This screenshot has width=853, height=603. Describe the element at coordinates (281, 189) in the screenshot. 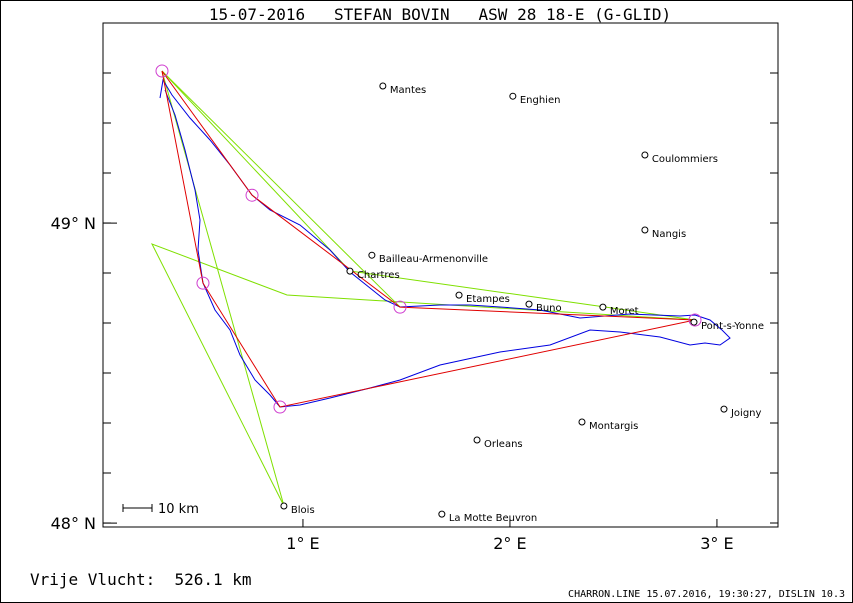

I see `green-line` at that location.